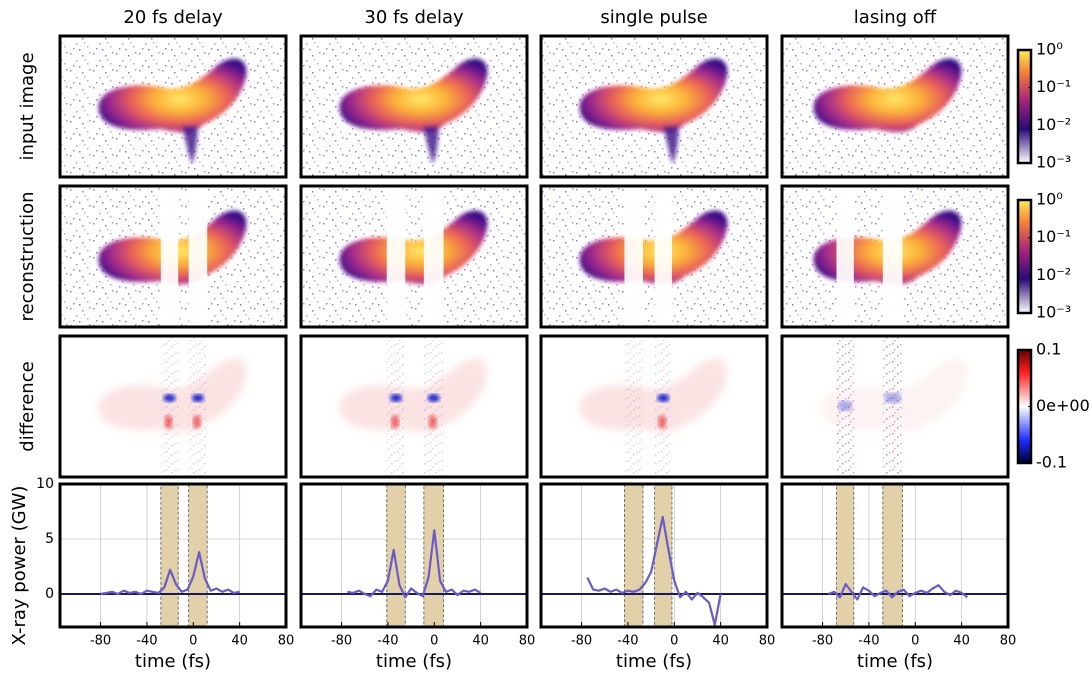 The width and height of the screenshot is (1092, 679). What do you see at coordinates (49, 539) in the screenshot?
I see `y-tick-label: 5` at bounding box center [49, 539].